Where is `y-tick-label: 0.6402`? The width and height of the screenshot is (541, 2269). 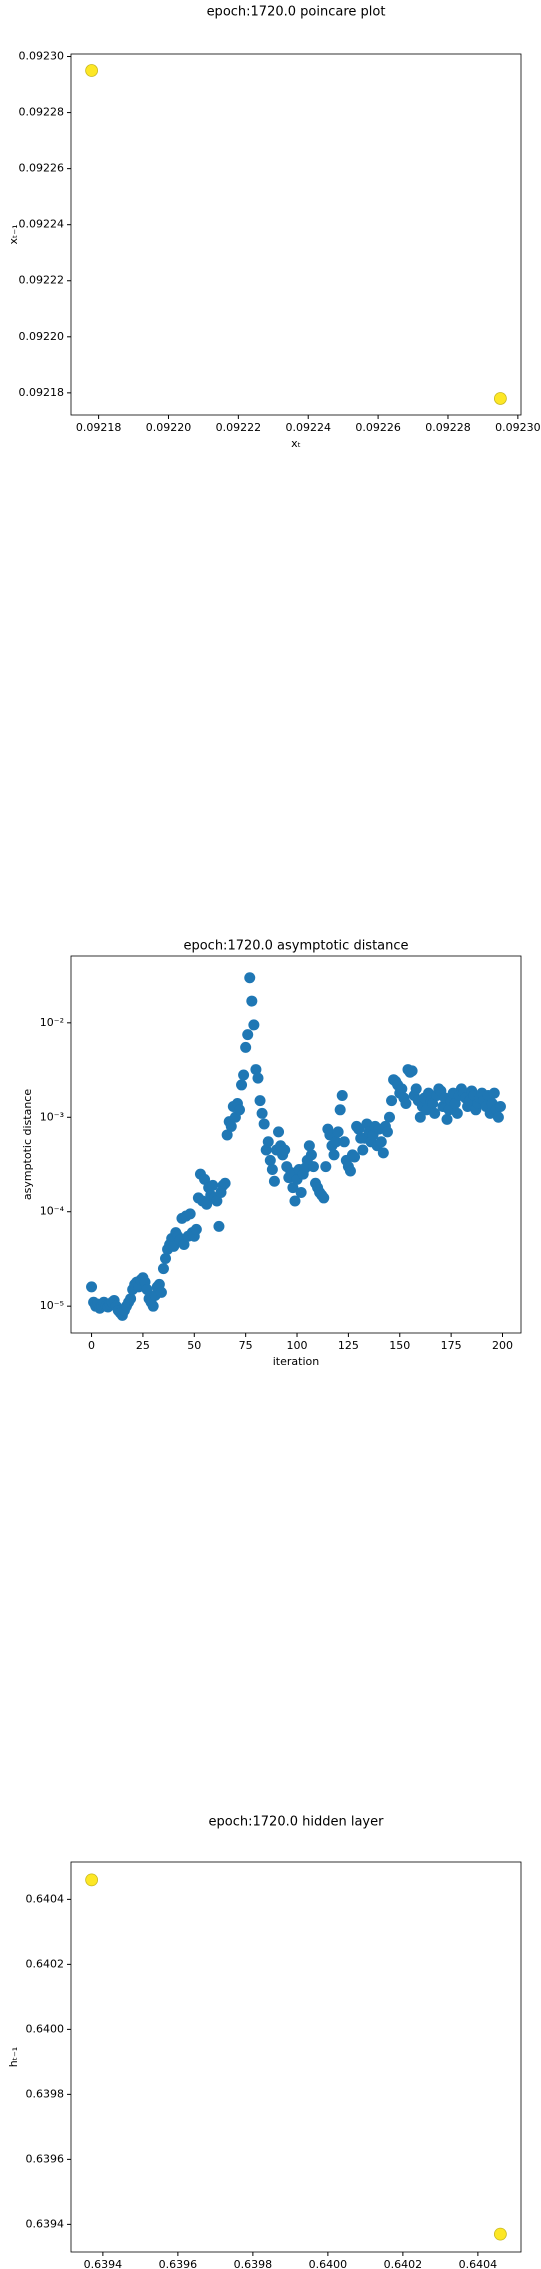 y-tick-label: 0.6402 is located at coordinates (45, 1963).